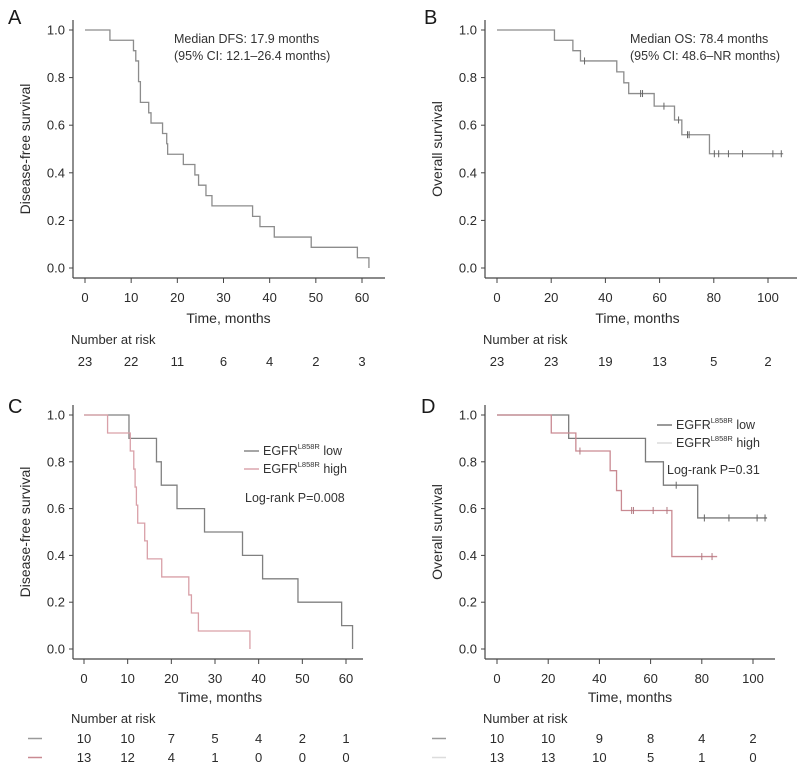 This screenshot has width=806, height=768. Describe the element at coordinates (25, 149) in the screenshot. I see `y-axis-title: Disease-free survival` at that location.